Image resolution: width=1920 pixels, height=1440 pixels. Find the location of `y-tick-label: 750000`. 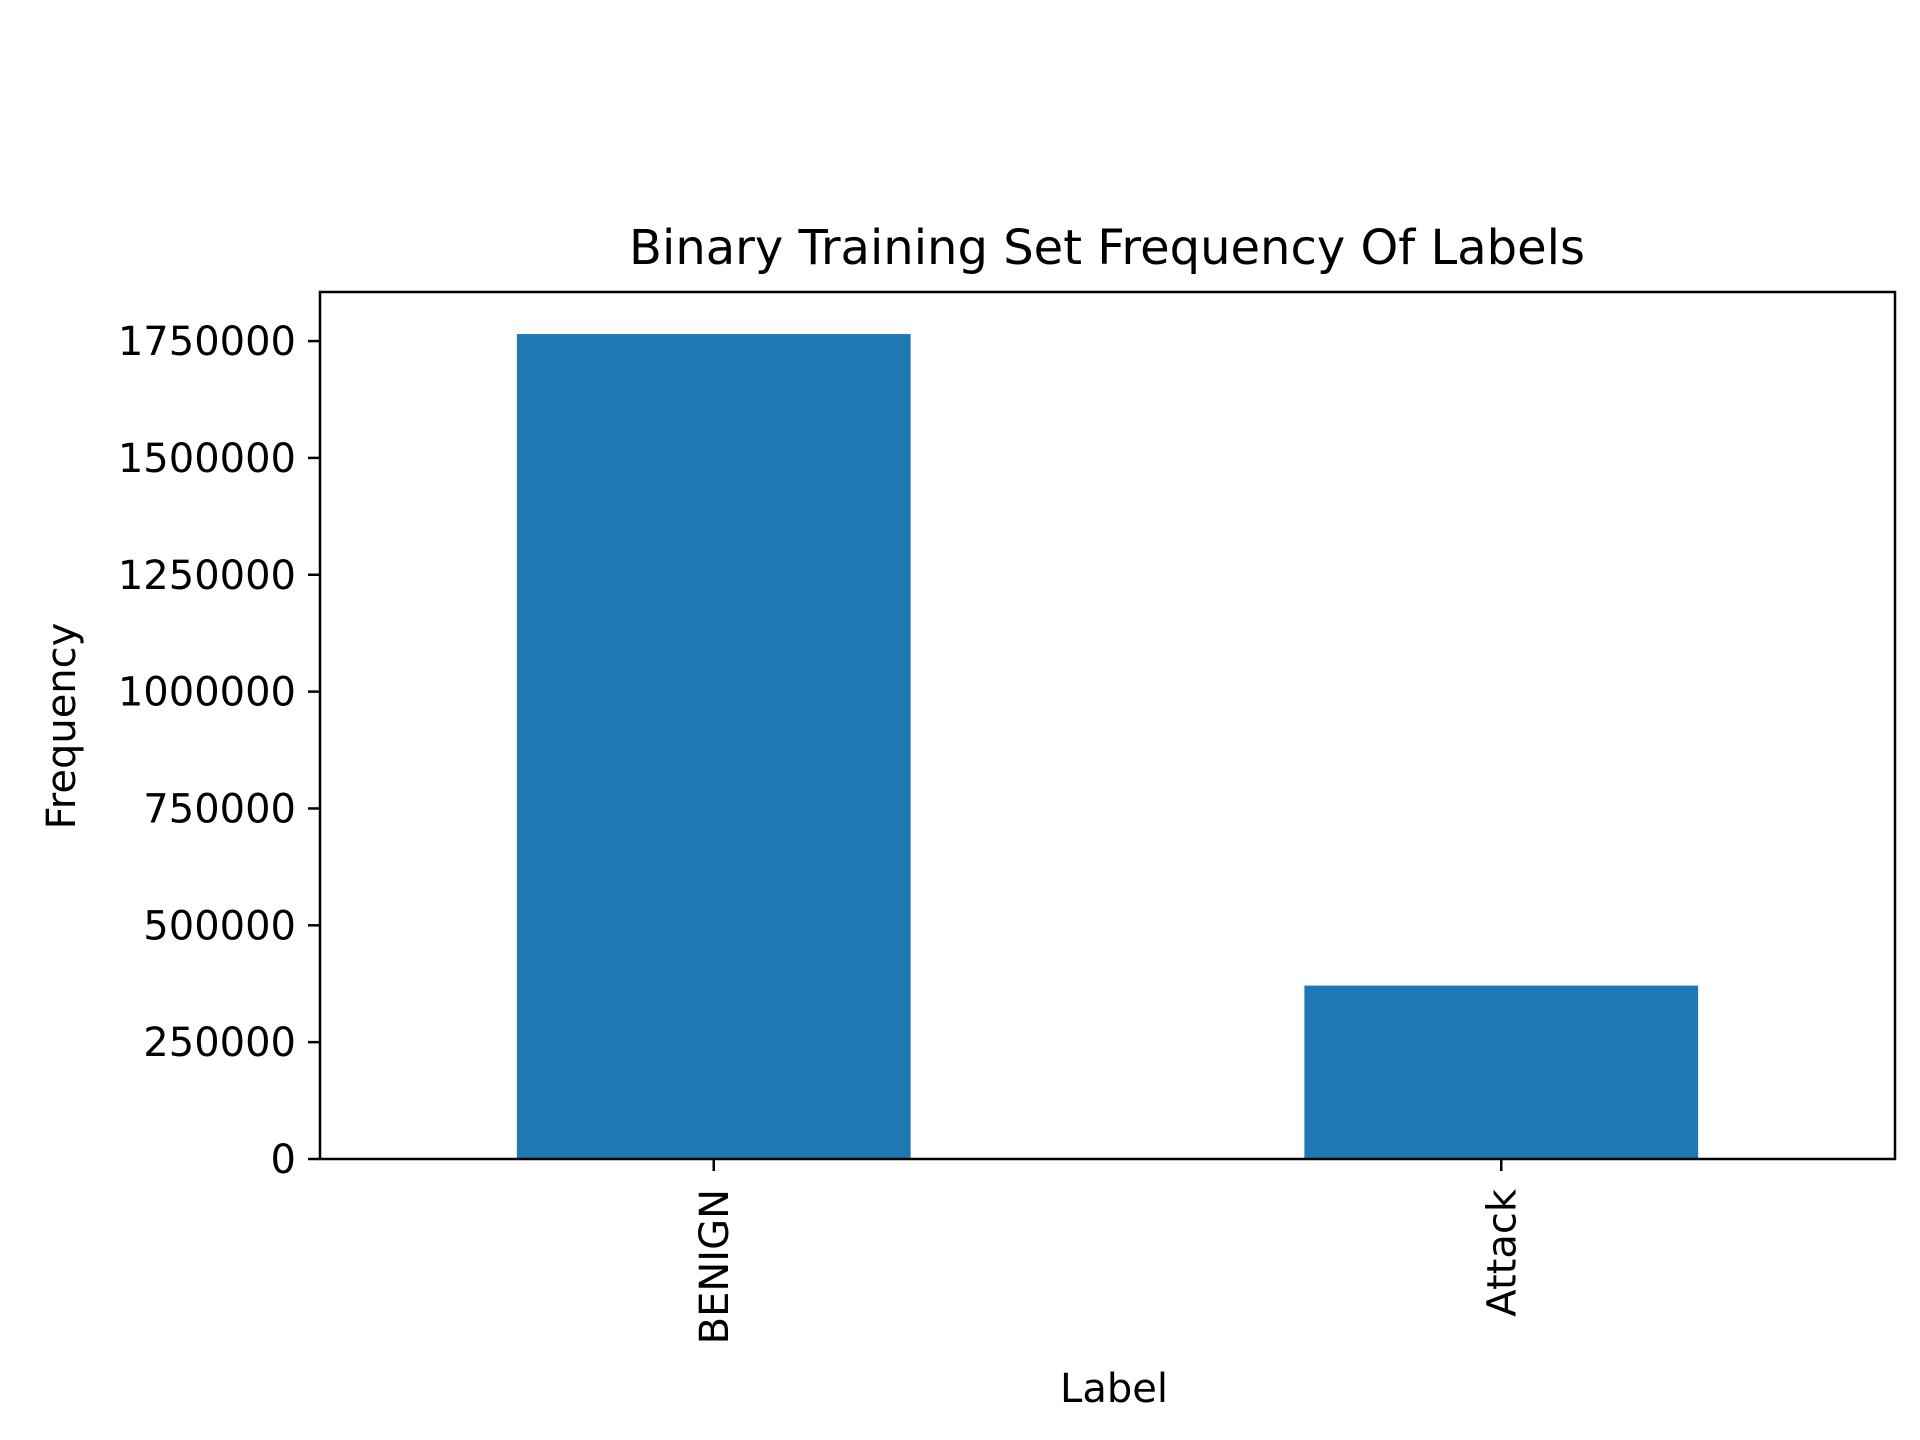

y-tick-label: 750000 is located at coordinates (219, 809).